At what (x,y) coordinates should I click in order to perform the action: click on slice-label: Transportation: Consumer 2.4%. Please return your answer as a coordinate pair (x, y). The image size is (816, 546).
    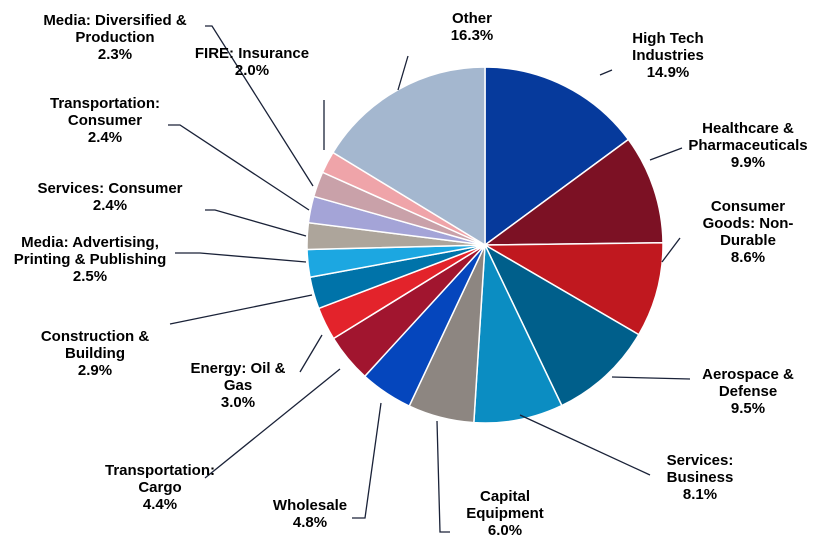
    Looking at the image, I should click on (105, 120).